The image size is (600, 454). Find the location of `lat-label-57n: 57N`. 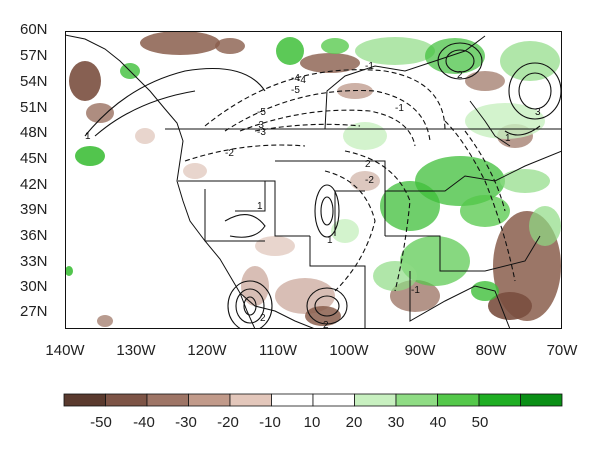

lat-label-57n: 57N is located at coordinates (34, 55).